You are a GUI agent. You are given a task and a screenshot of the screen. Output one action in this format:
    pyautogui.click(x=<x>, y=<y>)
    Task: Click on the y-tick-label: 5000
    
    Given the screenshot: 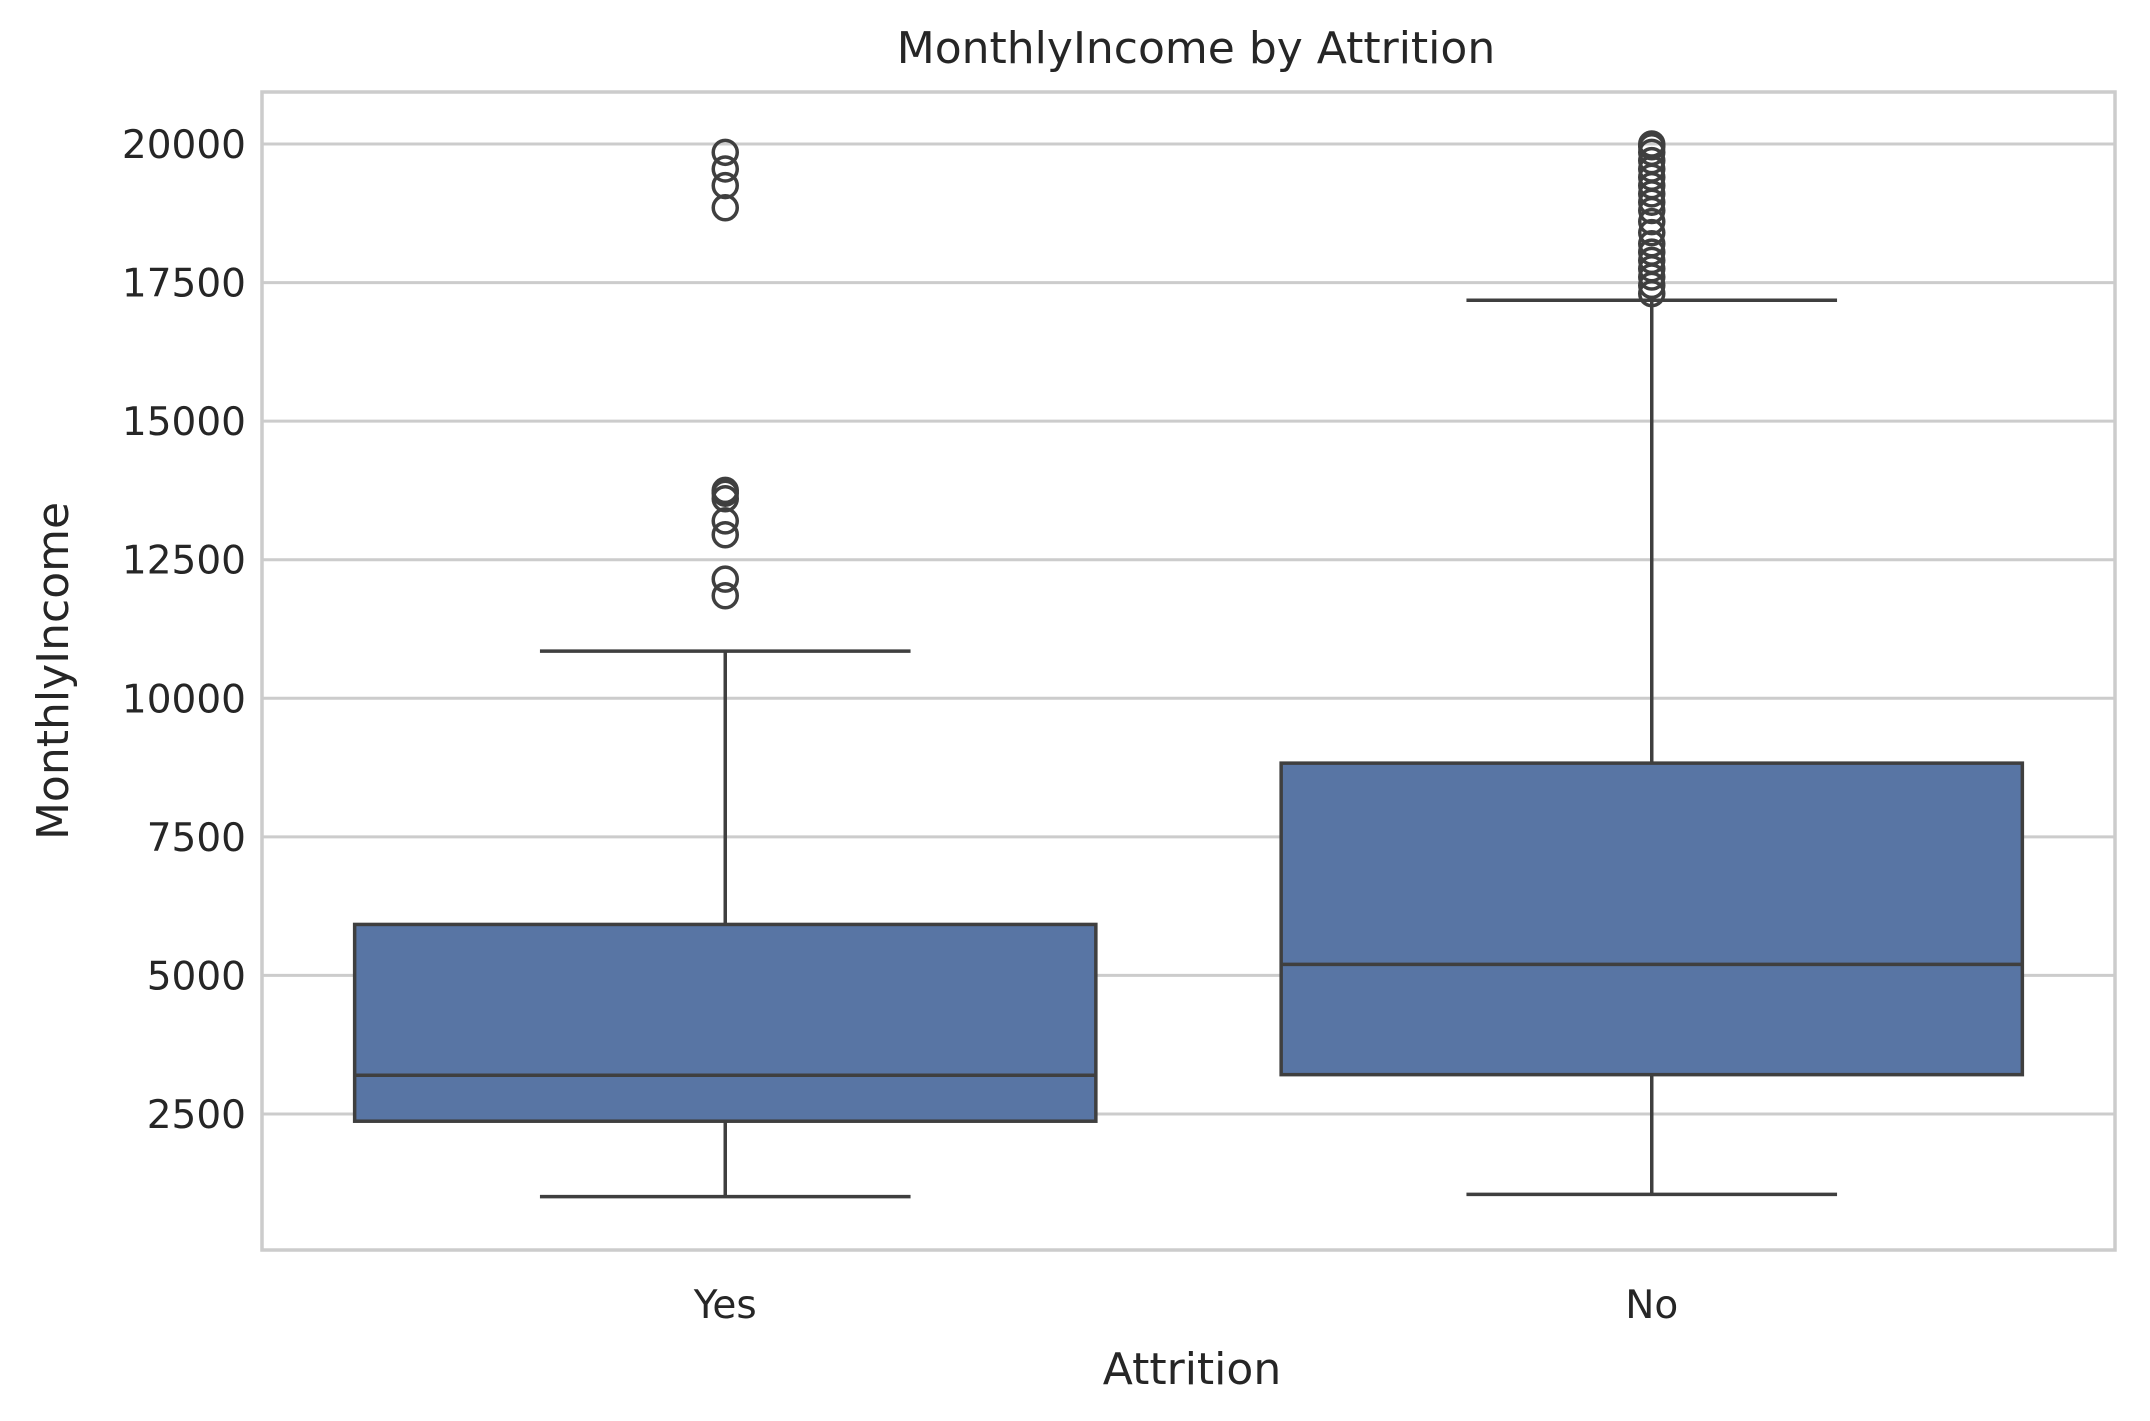 What is the action you would take?
    pyautogui.click(x=196, y=976)
    